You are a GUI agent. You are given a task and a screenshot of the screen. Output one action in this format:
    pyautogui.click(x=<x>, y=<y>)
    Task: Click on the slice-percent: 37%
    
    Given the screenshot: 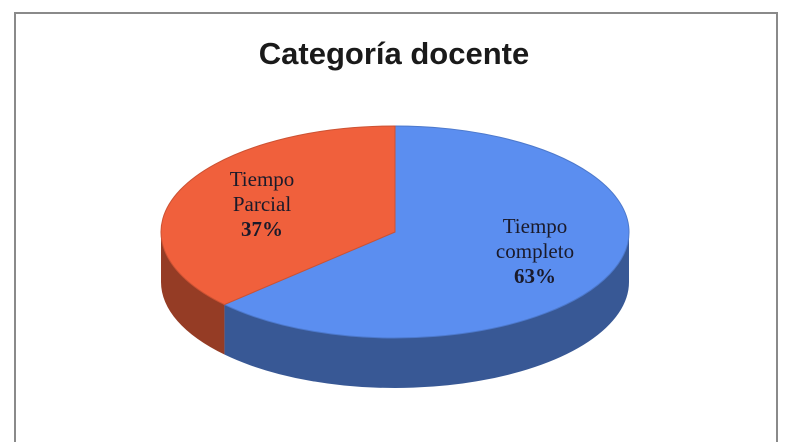 What is the action you would take?
    pyautogui.click(x=262, y=229)
    